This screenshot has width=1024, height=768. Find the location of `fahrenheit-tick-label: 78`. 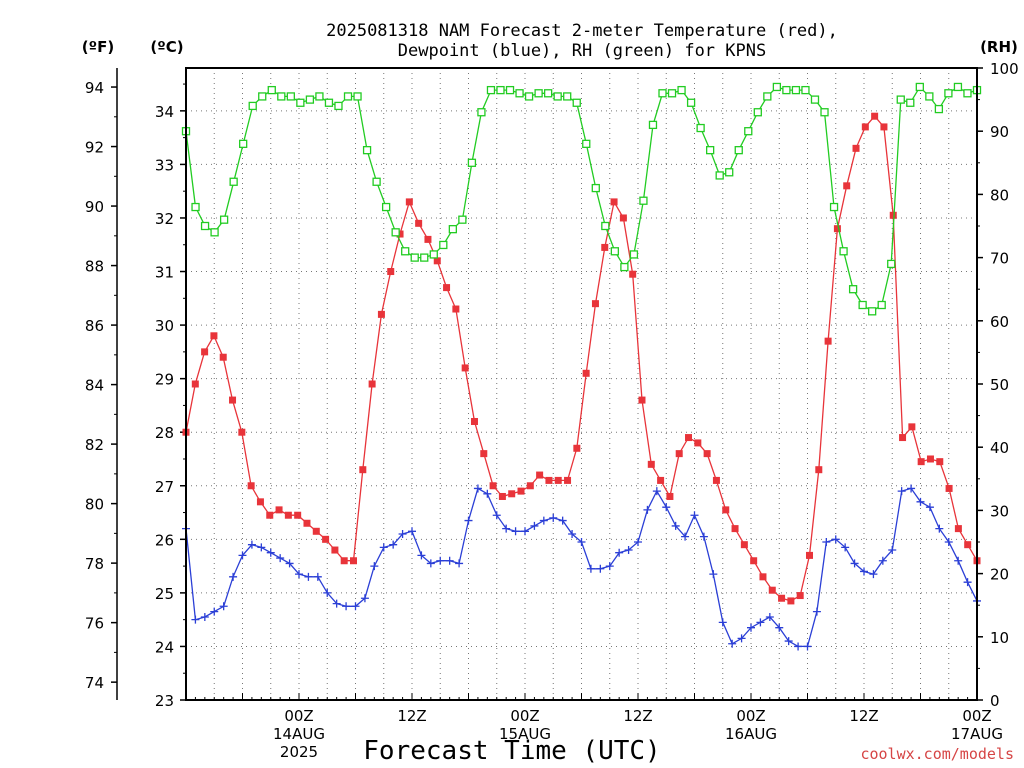

fahrenheit-tick-label: 78 is located at coordinates (94, 564).